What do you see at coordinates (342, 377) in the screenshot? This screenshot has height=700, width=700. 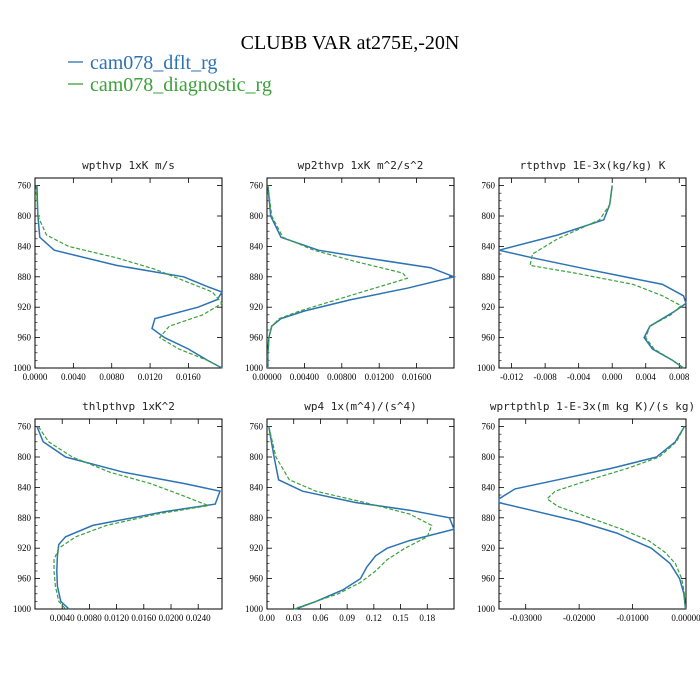 I see `x-tick-label: 0.00800` at bounding box center [342, 377].